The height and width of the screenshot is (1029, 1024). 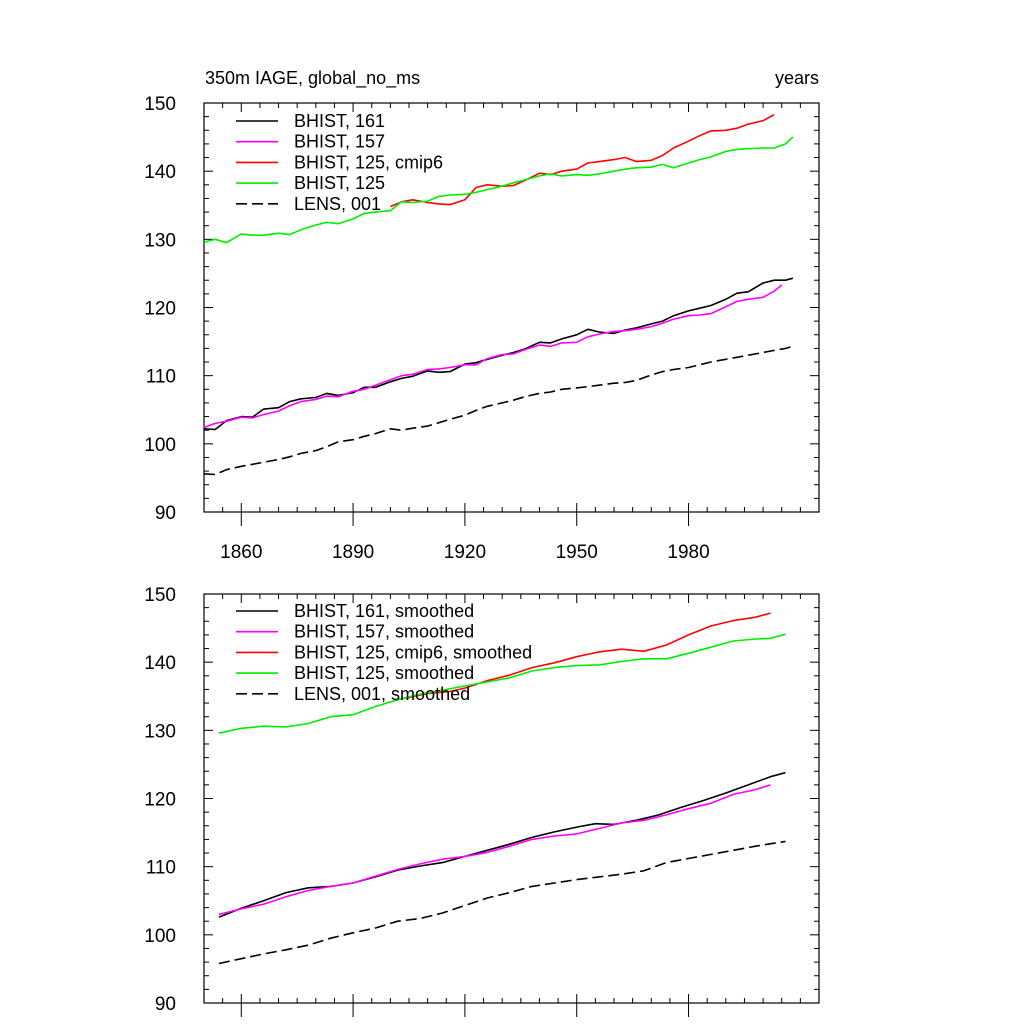 What do you see at coordinates (337, 204) in the screenshot?
I see `legend-label: LENS, 001` at bounding box center [337, 204].